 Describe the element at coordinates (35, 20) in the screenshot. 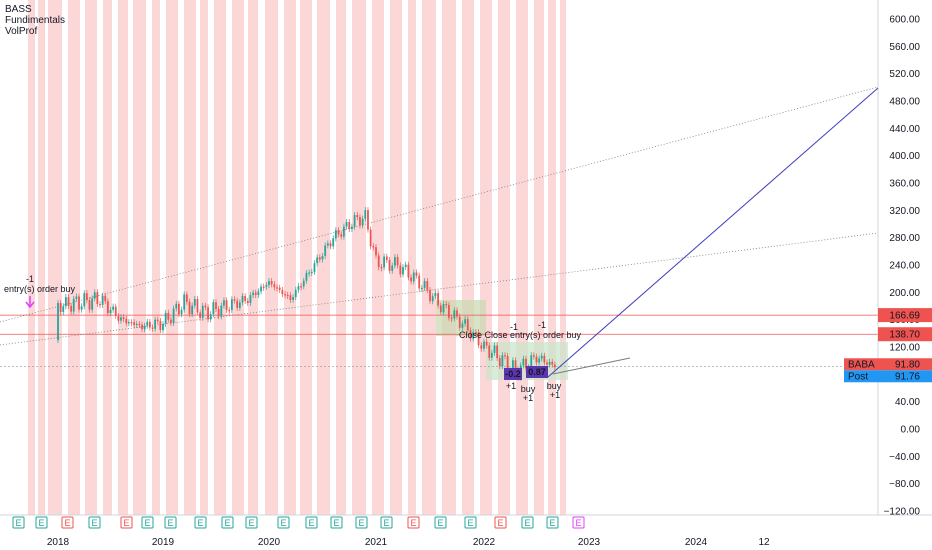

I see `indicator-fundimentals: Fundimentals` at that location.